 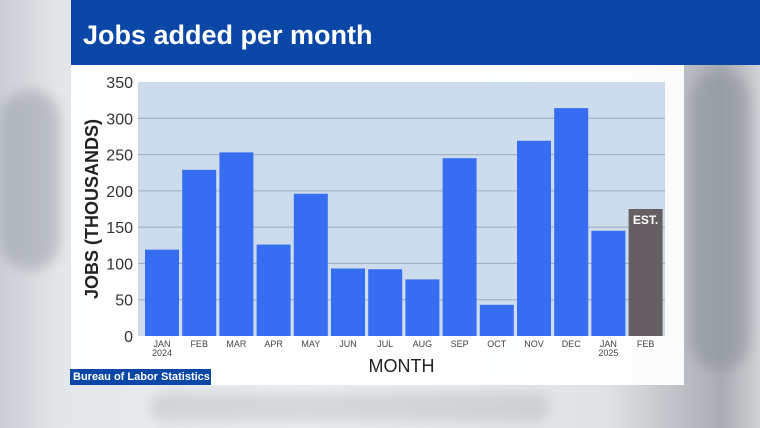 What do you see at coordinates (402, 366) in the screenshot?
I see `x-axis-label: MONTH` at bounding box center [402, 366].